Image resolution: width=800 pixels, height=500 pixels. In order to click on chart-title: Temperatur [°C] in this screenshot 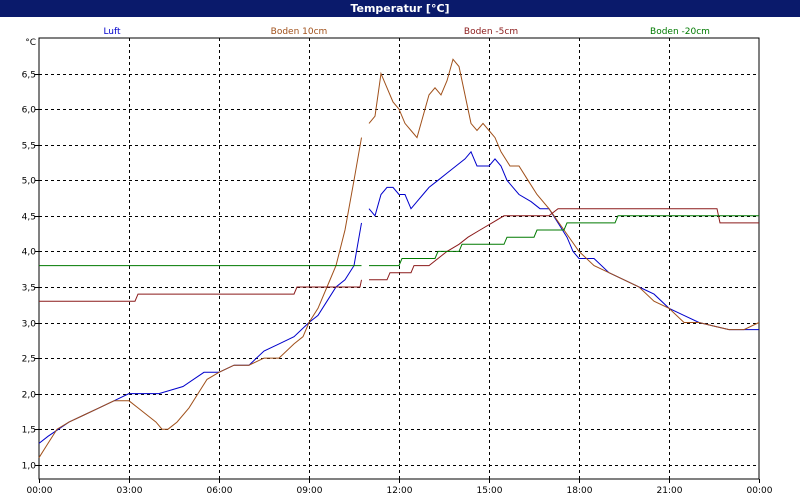, I will do `click(400, 8)`.